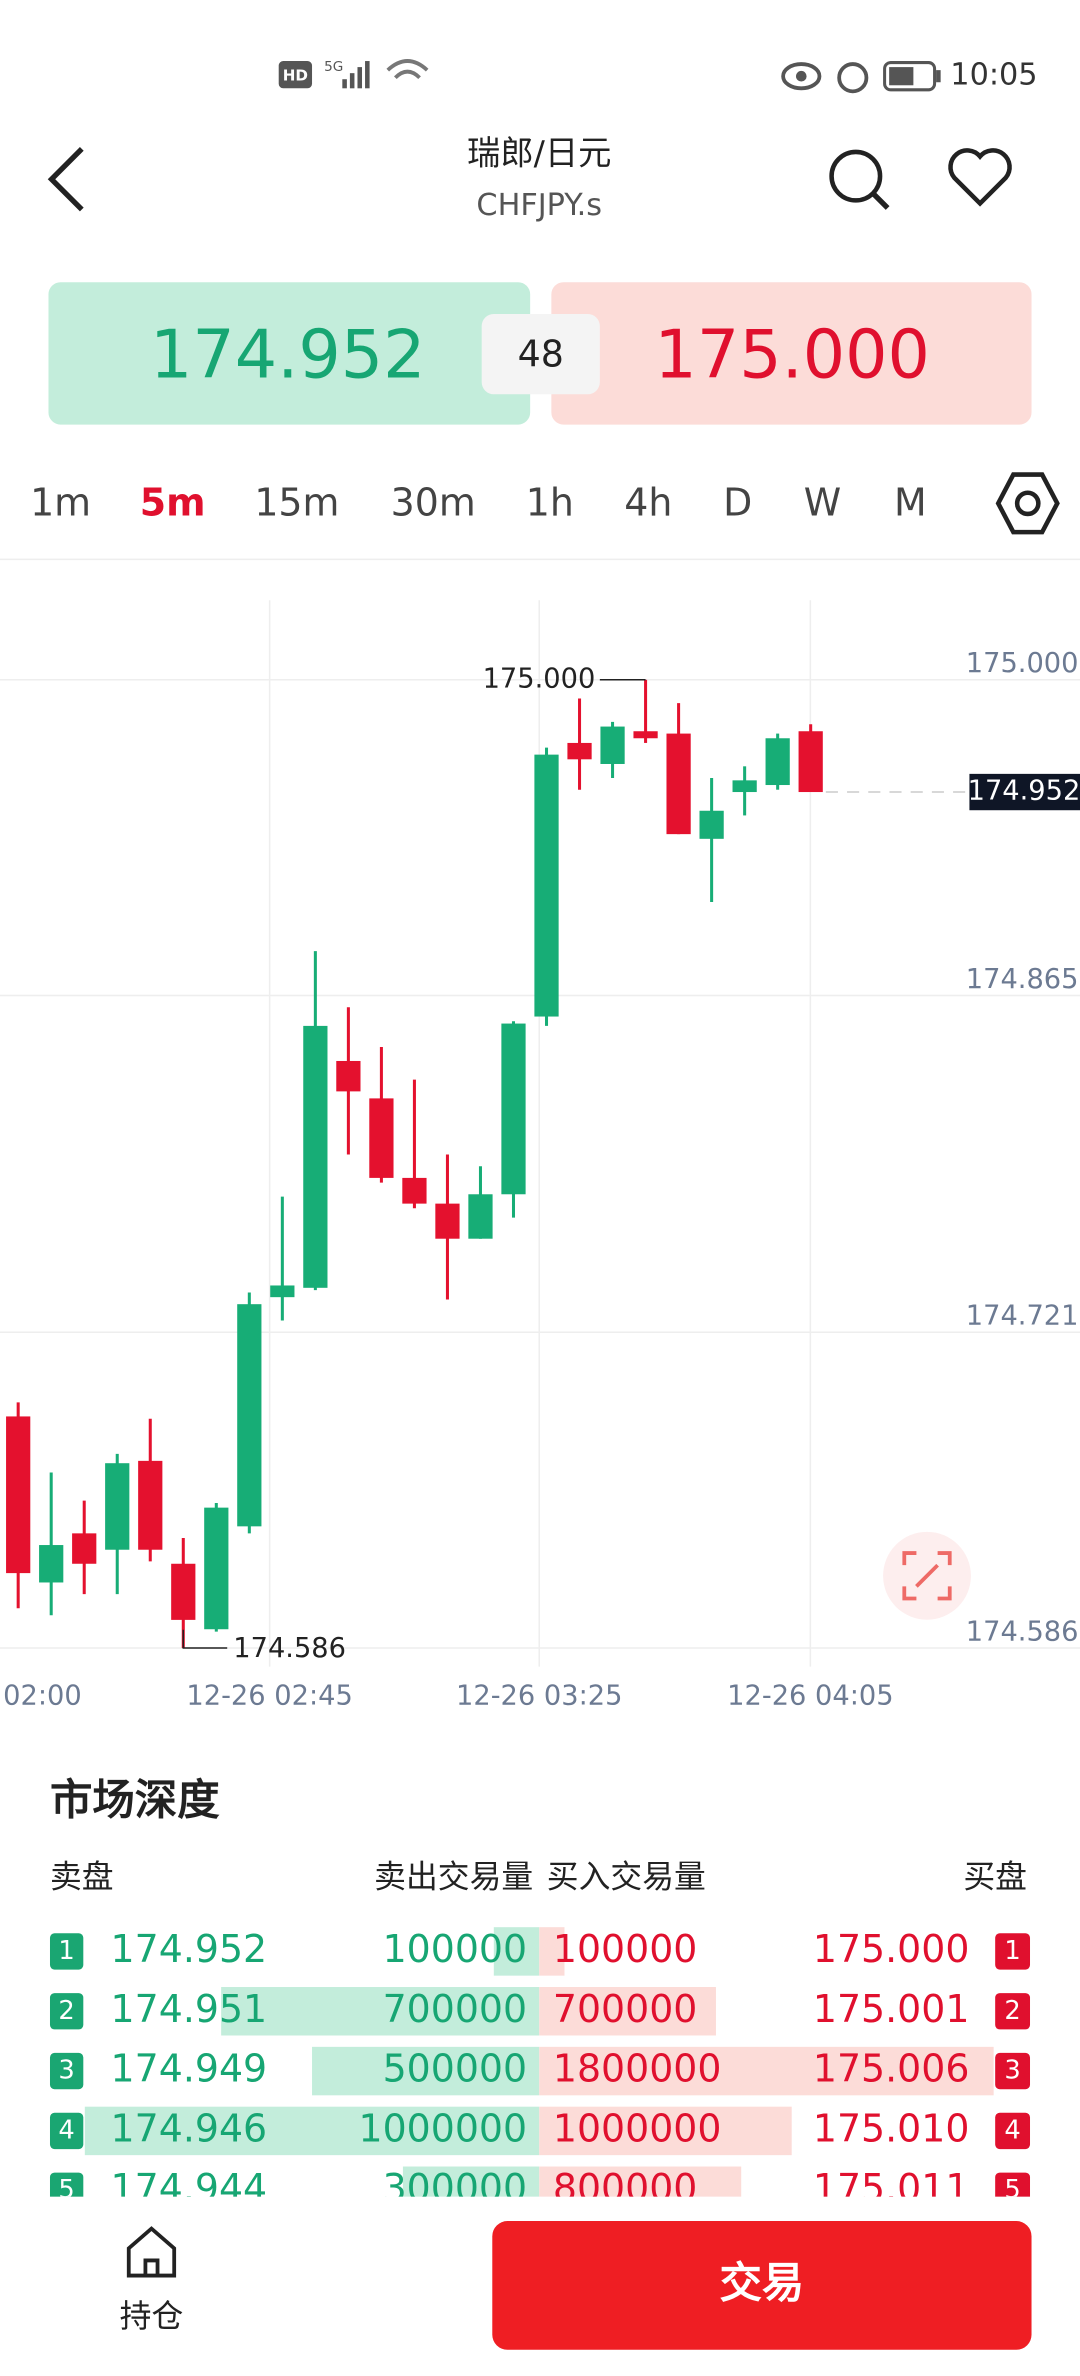 The image size is (1080, 2376). Describe the element at coordinates (60, 502) in the screenshot. I see `timeframe-tab: 1m` at that location.